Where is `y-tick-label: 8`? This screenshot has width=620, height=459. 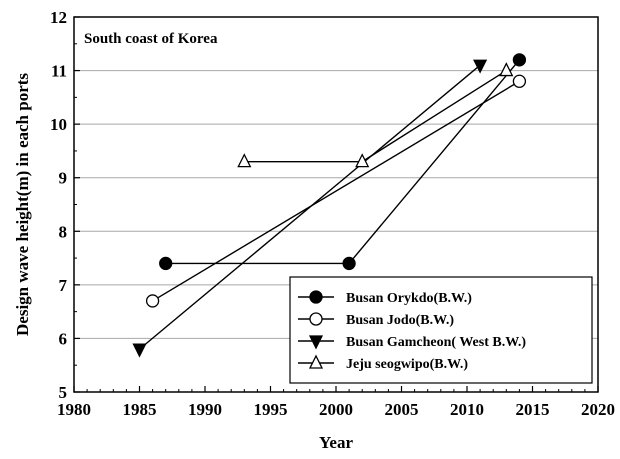 y-tick-label: 8 is located at coordinates (63, 231).